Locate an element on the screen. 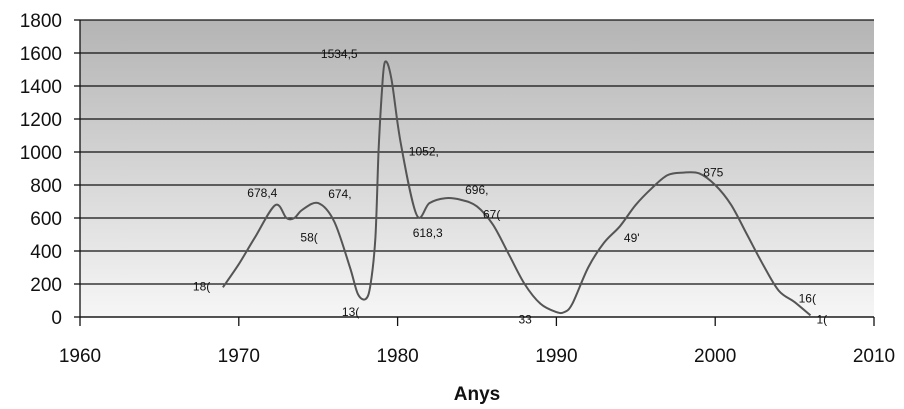 This screenshot has width=904, height=409. data-label-3: 674, is located at coordinates (339, 194).